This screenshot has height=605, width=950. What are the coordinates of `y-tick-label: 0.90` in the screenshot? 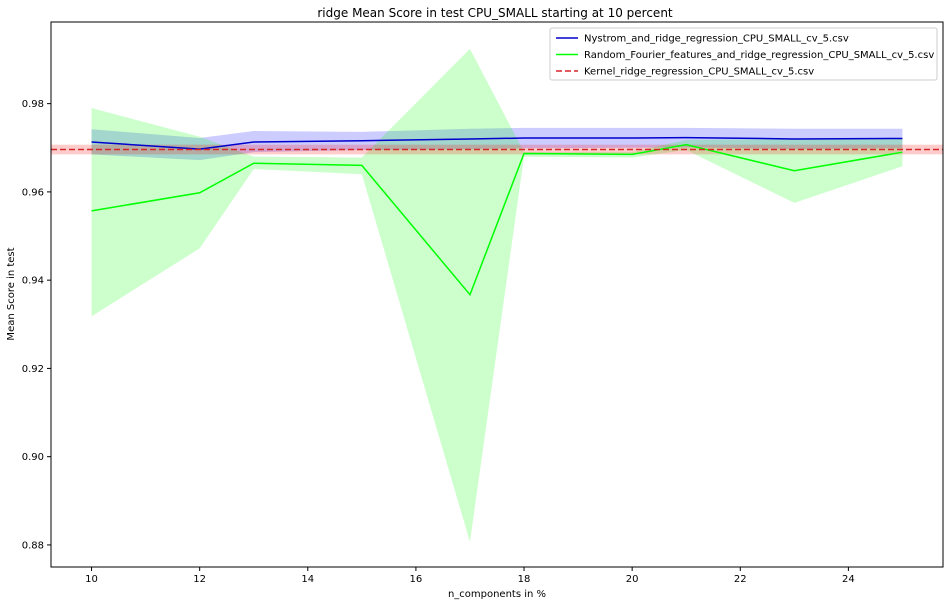 It's located at (33, 457).